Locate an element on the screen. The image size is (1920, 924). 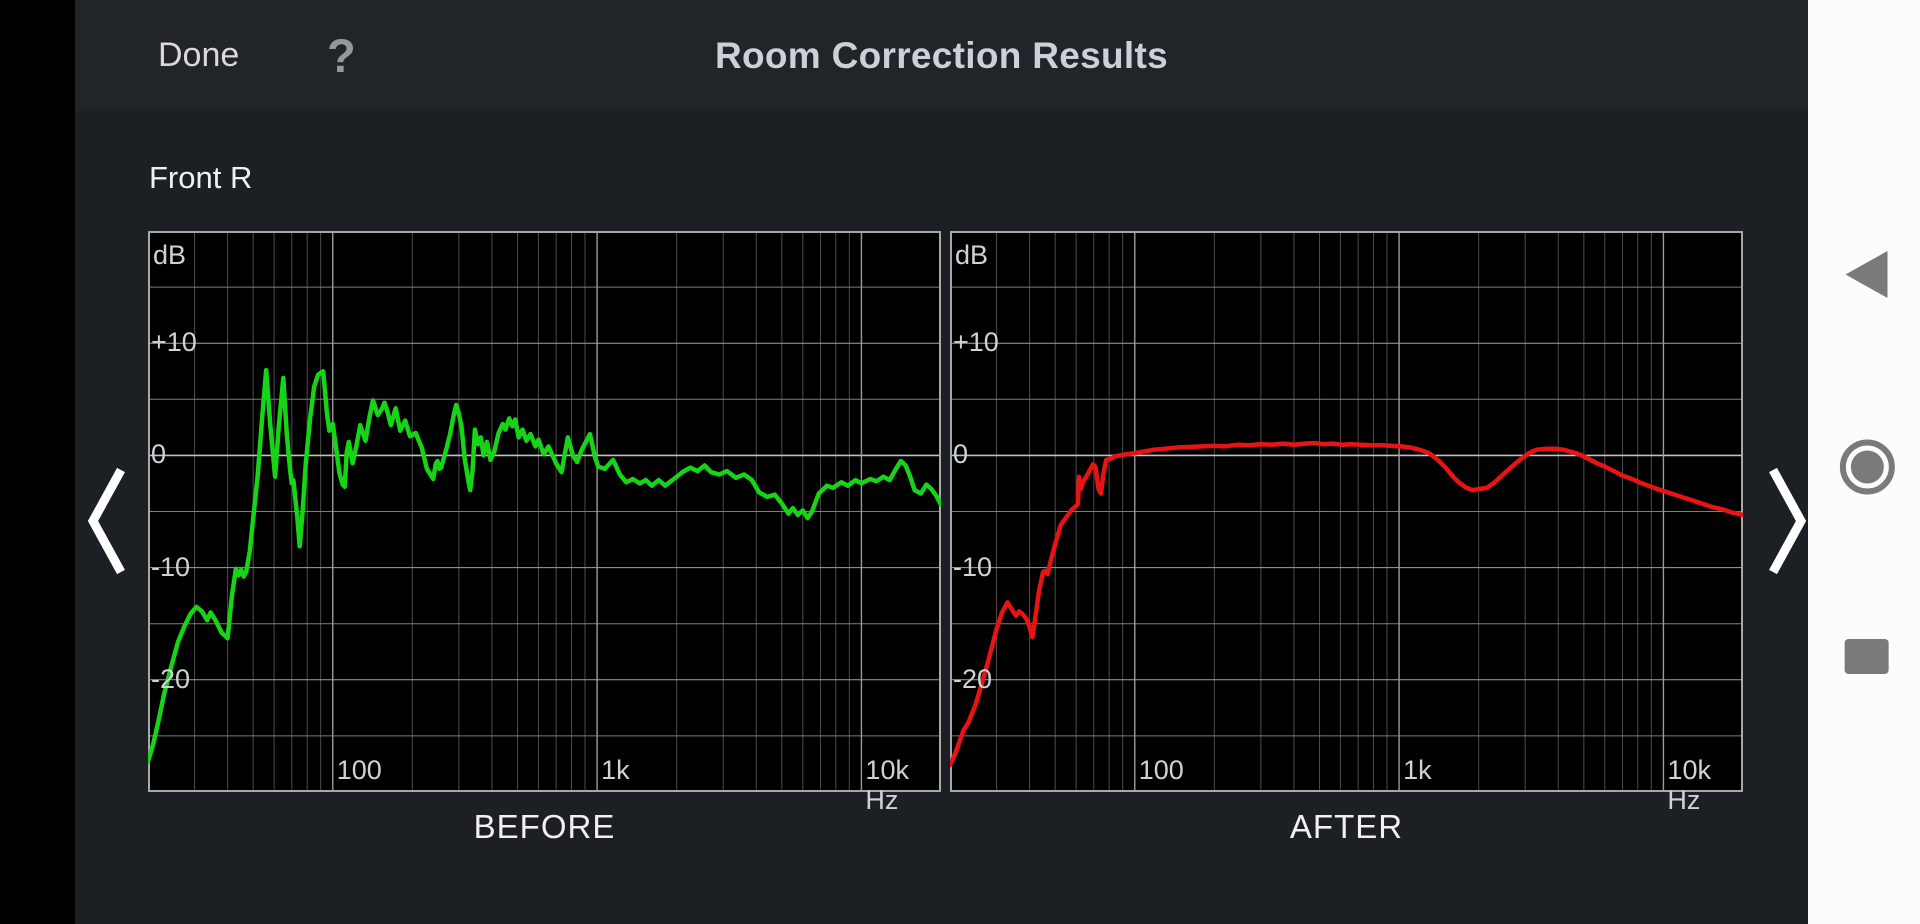
home-icon is located at coordinates (1867, 467).